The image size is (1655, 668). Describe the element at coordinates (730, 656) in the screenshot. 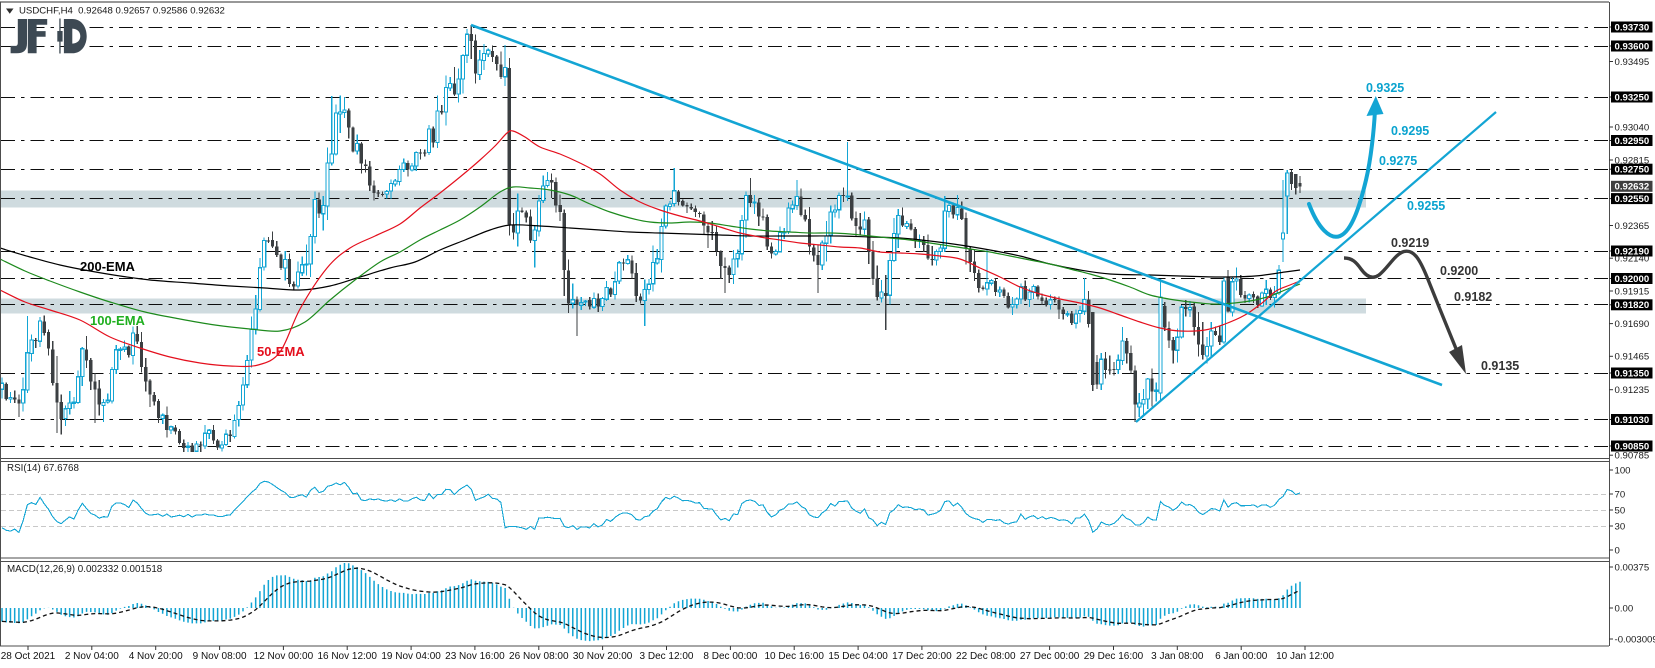

I see `svg-text: 8 Dec 00:00` at that location.